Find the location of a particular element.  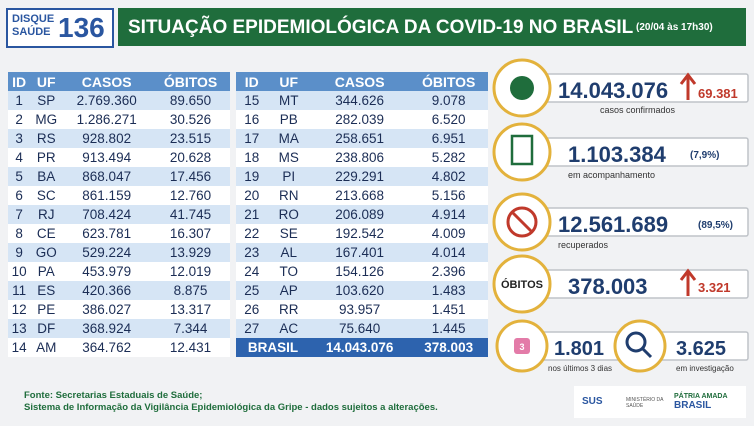

cell: 30.526 is located at coordinates (190, 119).